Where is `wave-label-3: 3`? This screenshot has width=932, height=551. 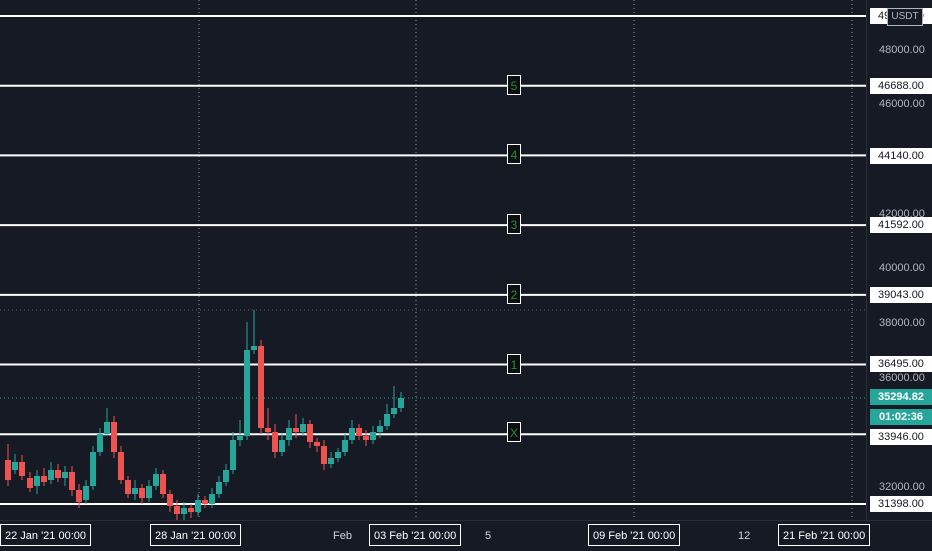
wave-label-3: 3 is located at coordinates (514, 224).